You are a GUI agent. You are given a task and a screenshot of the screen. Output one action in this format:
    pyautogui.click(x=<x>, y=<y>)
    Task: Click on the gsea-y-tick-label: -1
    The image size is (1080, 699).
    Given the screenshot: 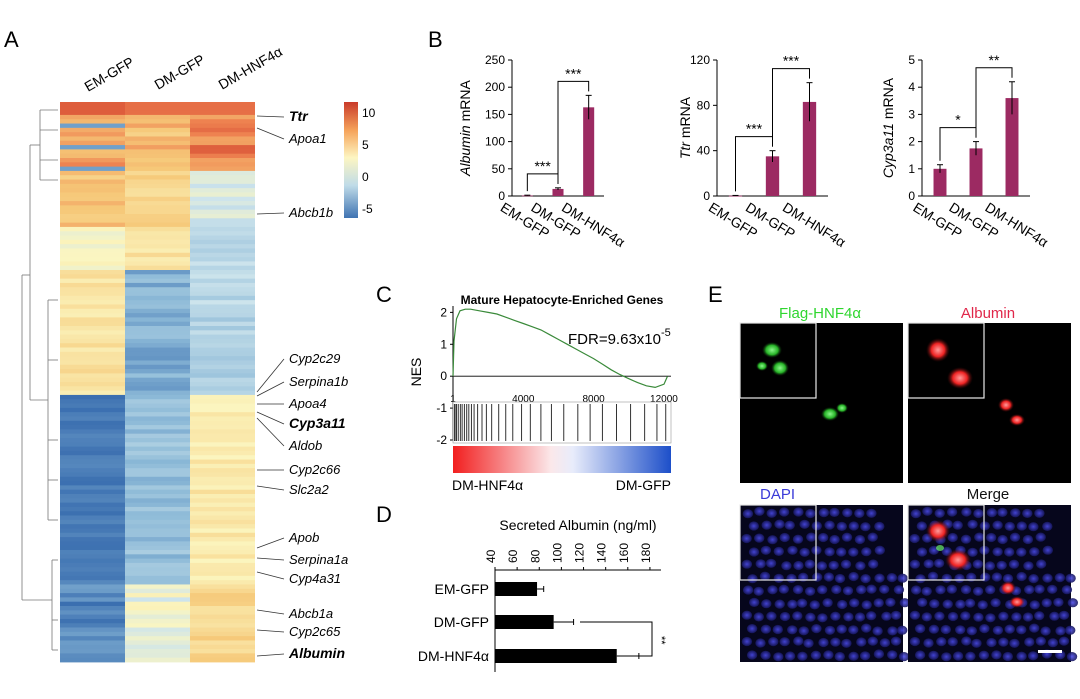 What is the action you would take?
    pyautogui.click(x=441, y=408)
    